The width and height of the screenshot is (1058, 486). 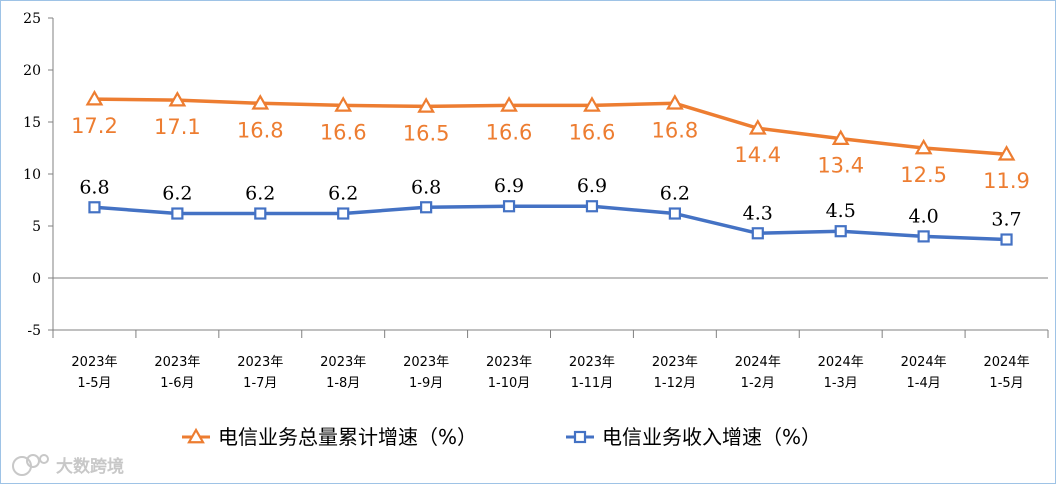 I want to click on data-label: 14.4, so click(x=757, y=155).